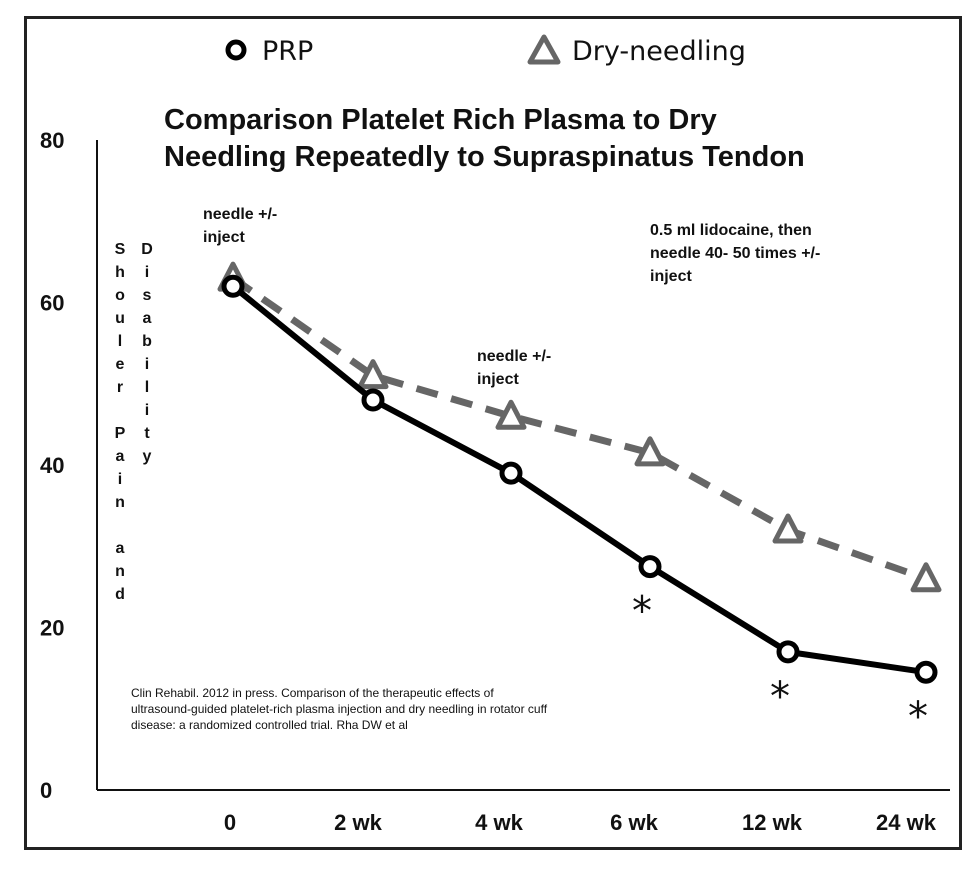 This screenshot has width=977, height=879. Describe the element at coordinates (147, 249) in the screenshot. I see `y-axis-label-char: D` at that location.